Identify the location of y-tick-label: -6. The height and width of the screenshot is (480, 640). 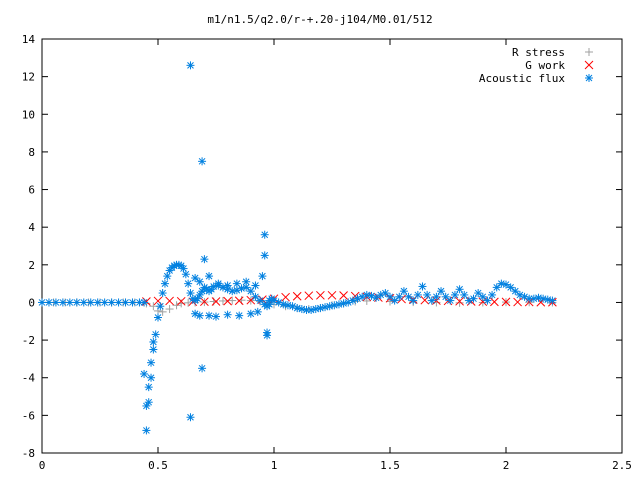
(28, 415).